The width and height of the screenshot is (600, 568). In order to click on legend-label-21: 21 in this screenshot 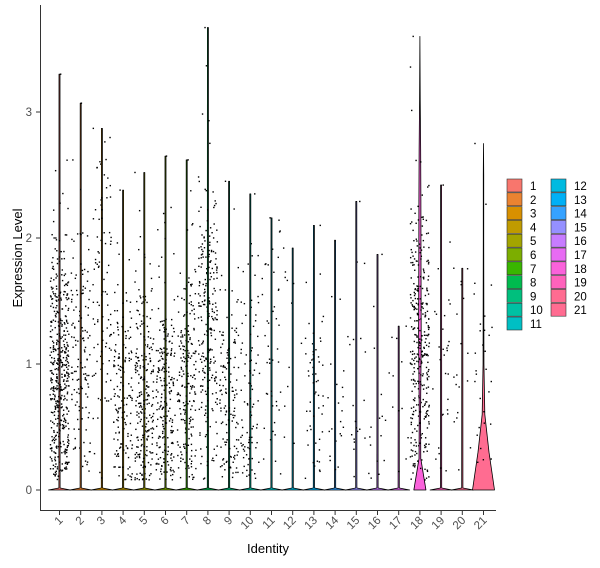, I will do `click(580, 311)`.